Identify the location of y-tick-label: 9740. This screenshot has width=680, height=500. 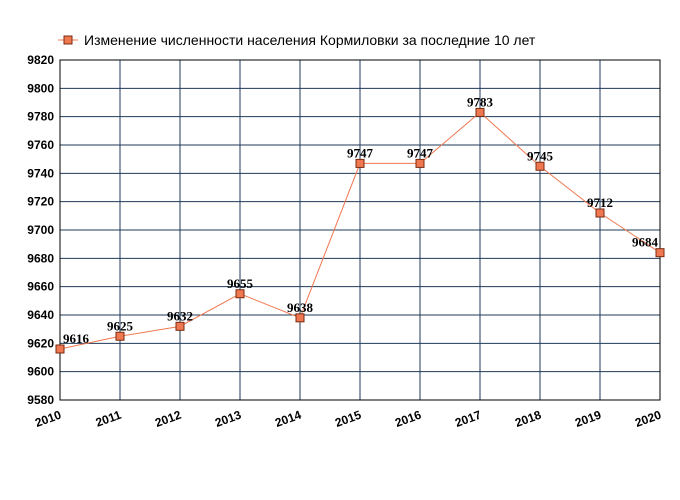
(40, 173).